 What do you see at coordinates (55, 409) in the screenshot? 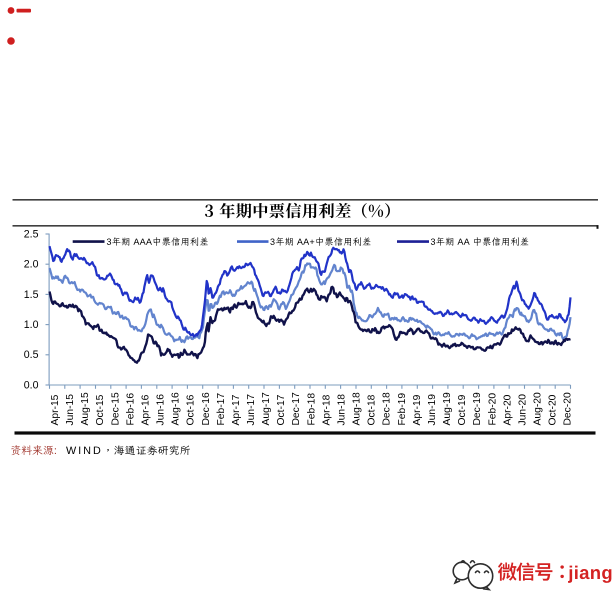
I see `svg-text: Apr-15` at bounding box center [55, 409].